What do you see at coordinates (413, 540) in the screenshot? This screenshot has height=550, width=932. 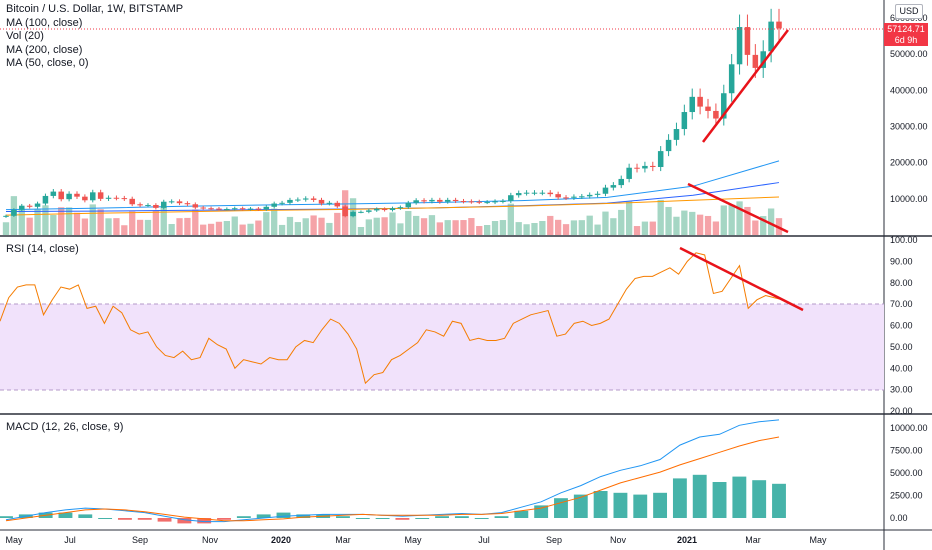 I see `time-axis-label: May` at bounding box center [413, 540].